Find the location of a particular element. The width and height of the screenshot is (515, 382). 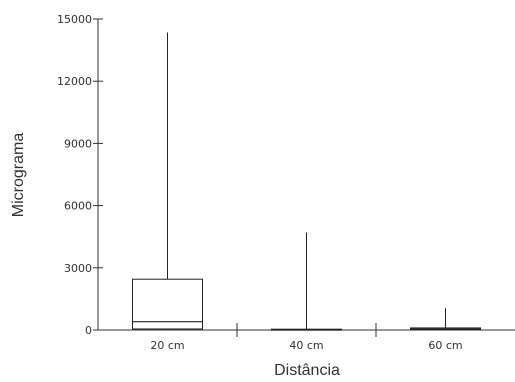

y-tick-label: 6000 is located at coordinates (78, 206).